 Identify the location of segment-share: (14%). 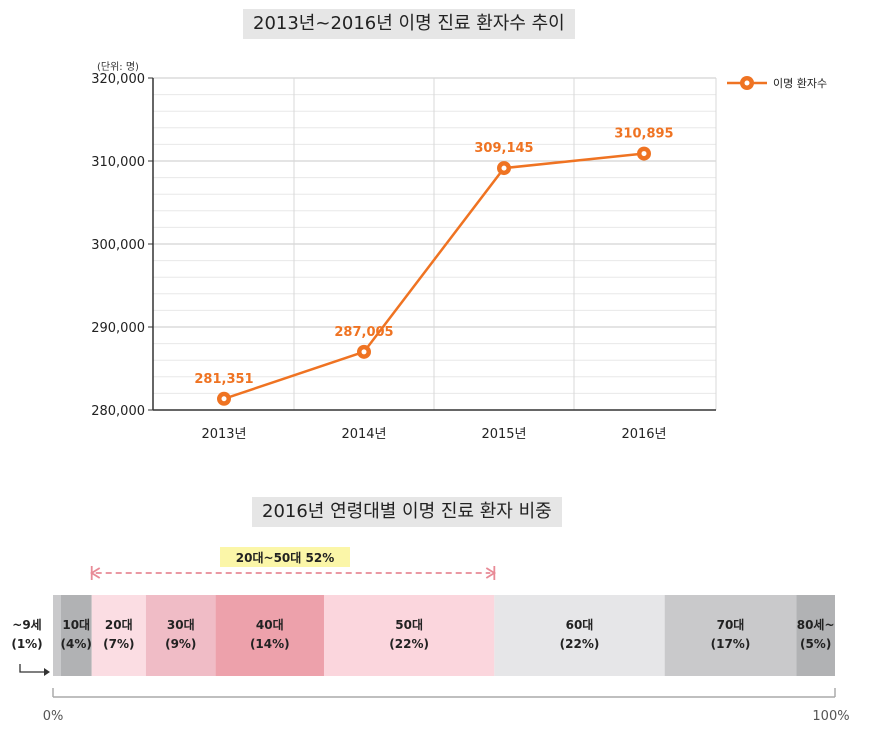
(270, 644).